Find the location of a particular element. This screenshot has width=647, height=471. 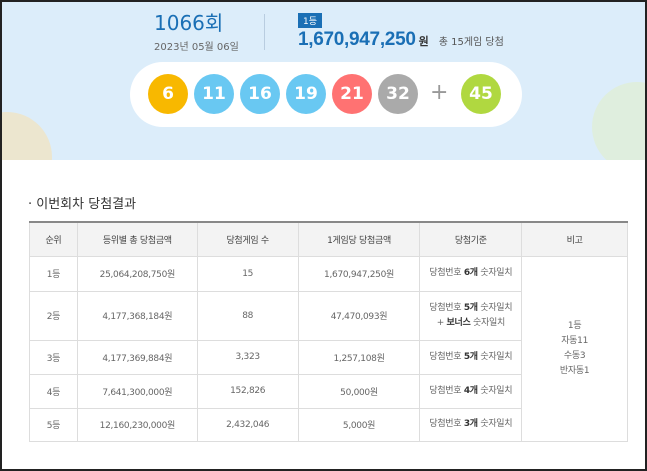

number-ball: 6 is located at coordinates (168, 94).